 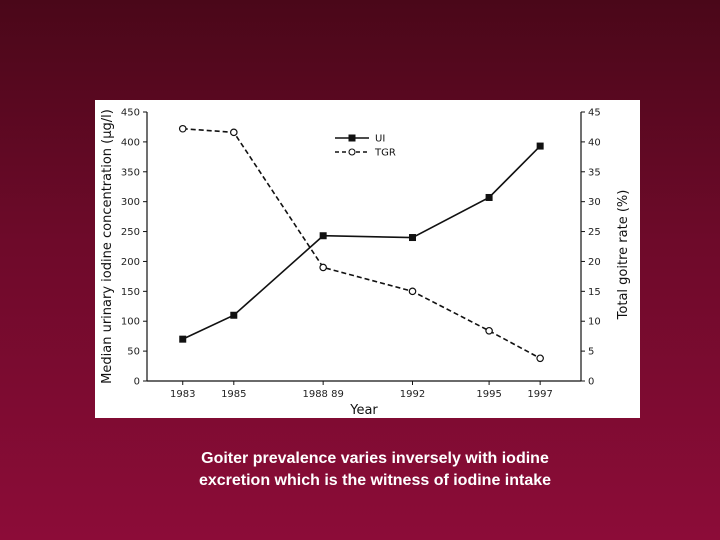 What do you see at coordinates (385, 153) in the screenshot?
I see `legend-label-tgr: TGR` at bounding box center [385, 153].